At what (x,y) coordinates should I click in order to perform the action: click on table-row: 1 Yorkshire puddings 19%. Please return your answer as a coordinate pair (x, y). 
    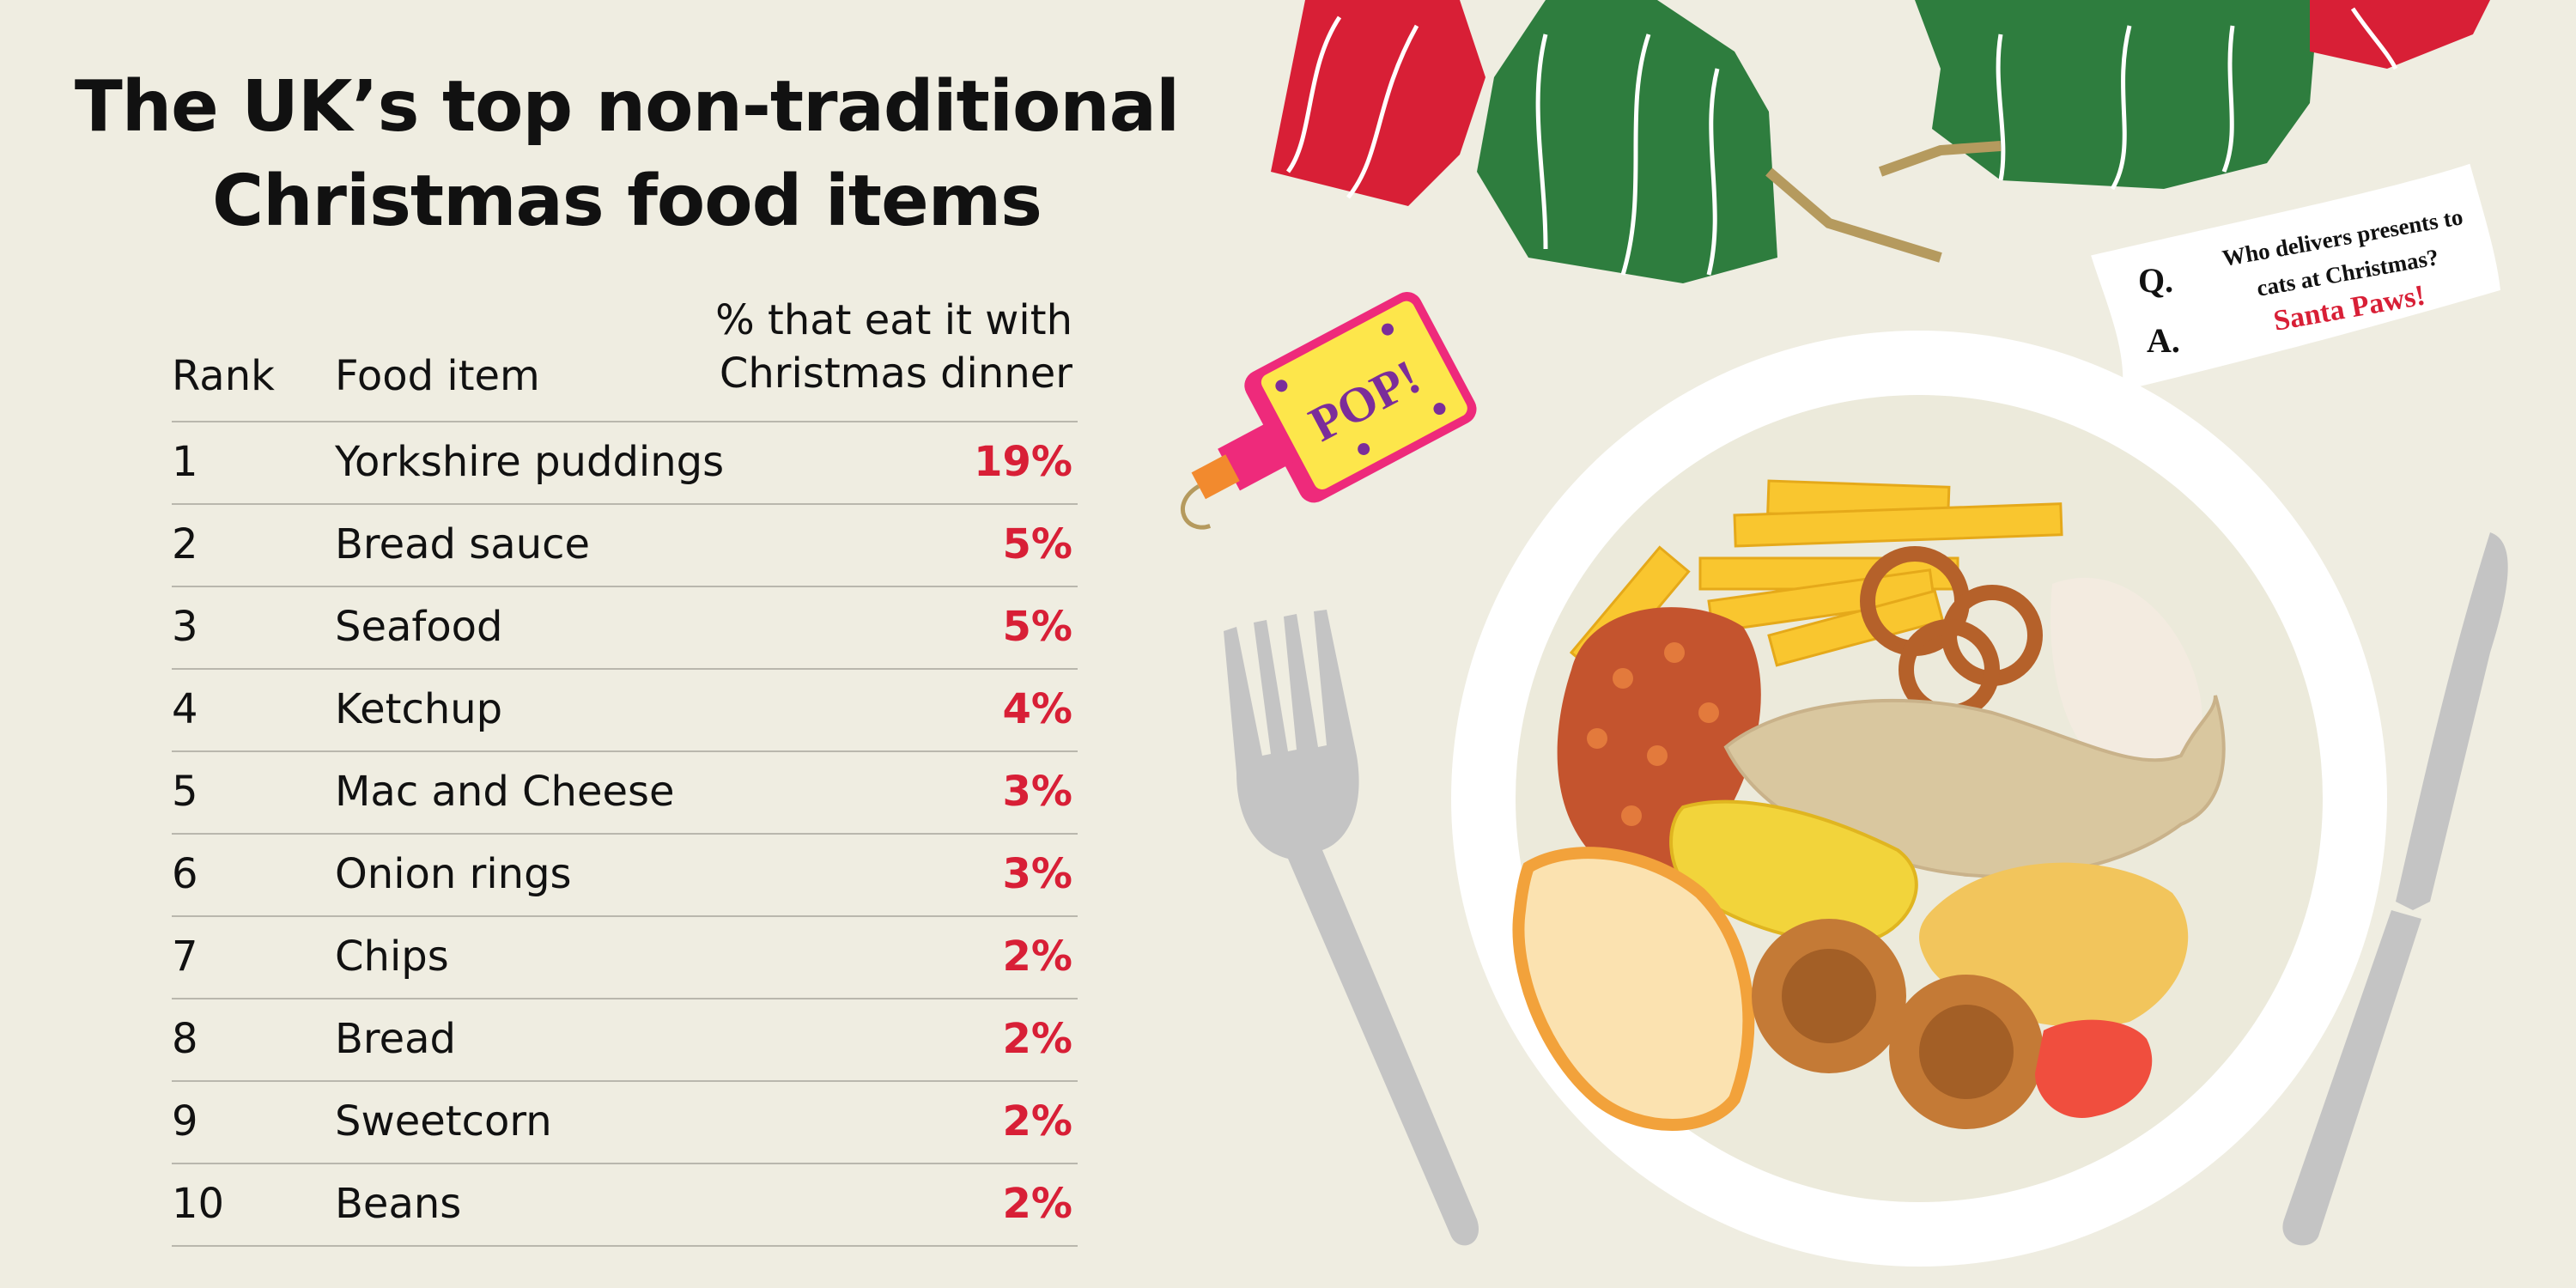
    Looking at the image, I should click on (625, 462).